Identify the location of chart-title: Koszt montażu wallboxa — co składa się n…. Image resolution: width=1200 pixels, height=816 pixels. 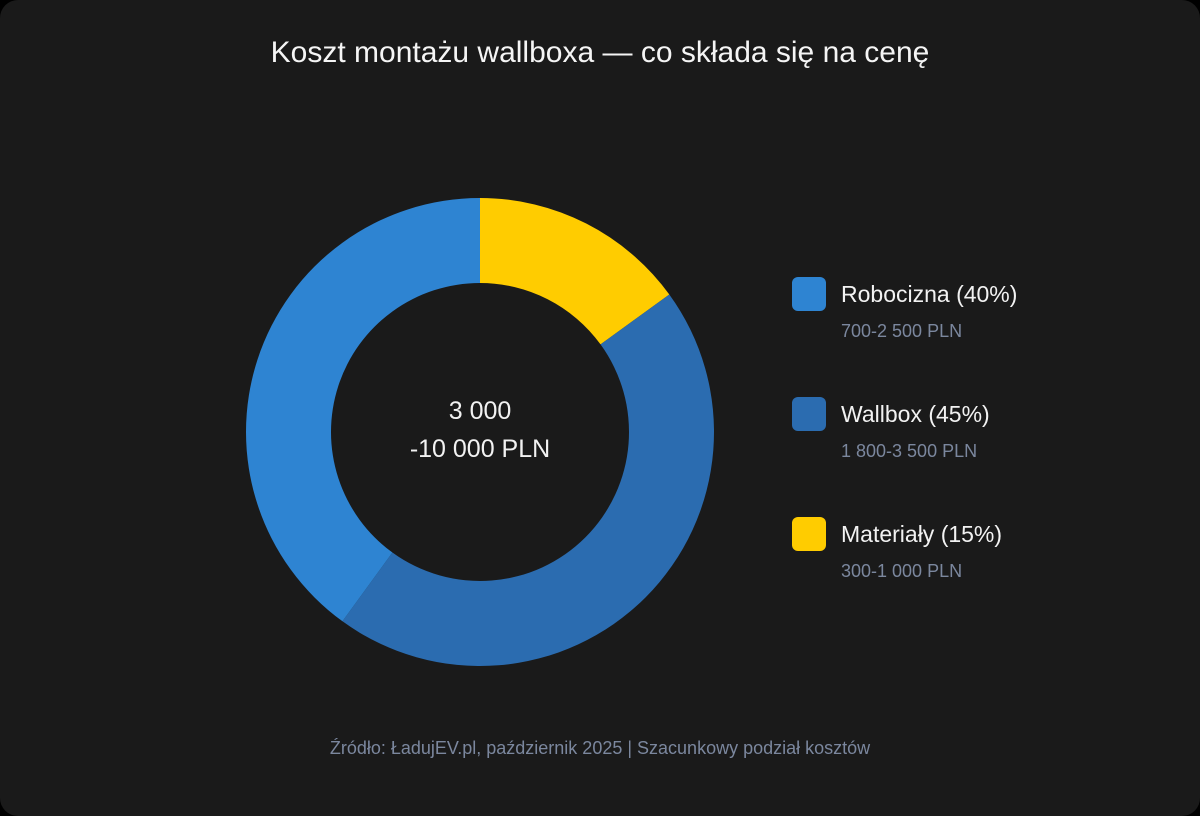
(600, 52).